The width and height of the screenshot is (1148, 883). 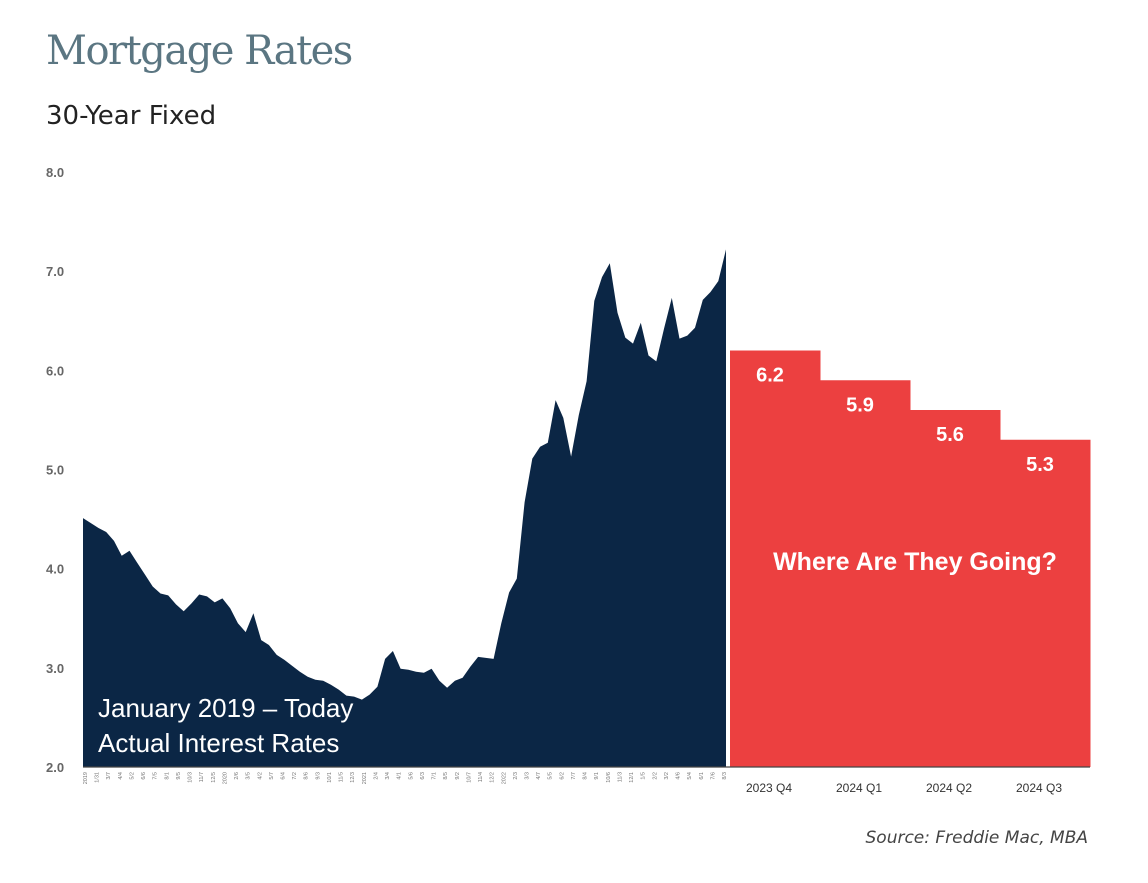 What do you see at coordinates (562, 776) in the screenshot?
I see `x-tick-label: 6/2` at bounding box center [562, 776].